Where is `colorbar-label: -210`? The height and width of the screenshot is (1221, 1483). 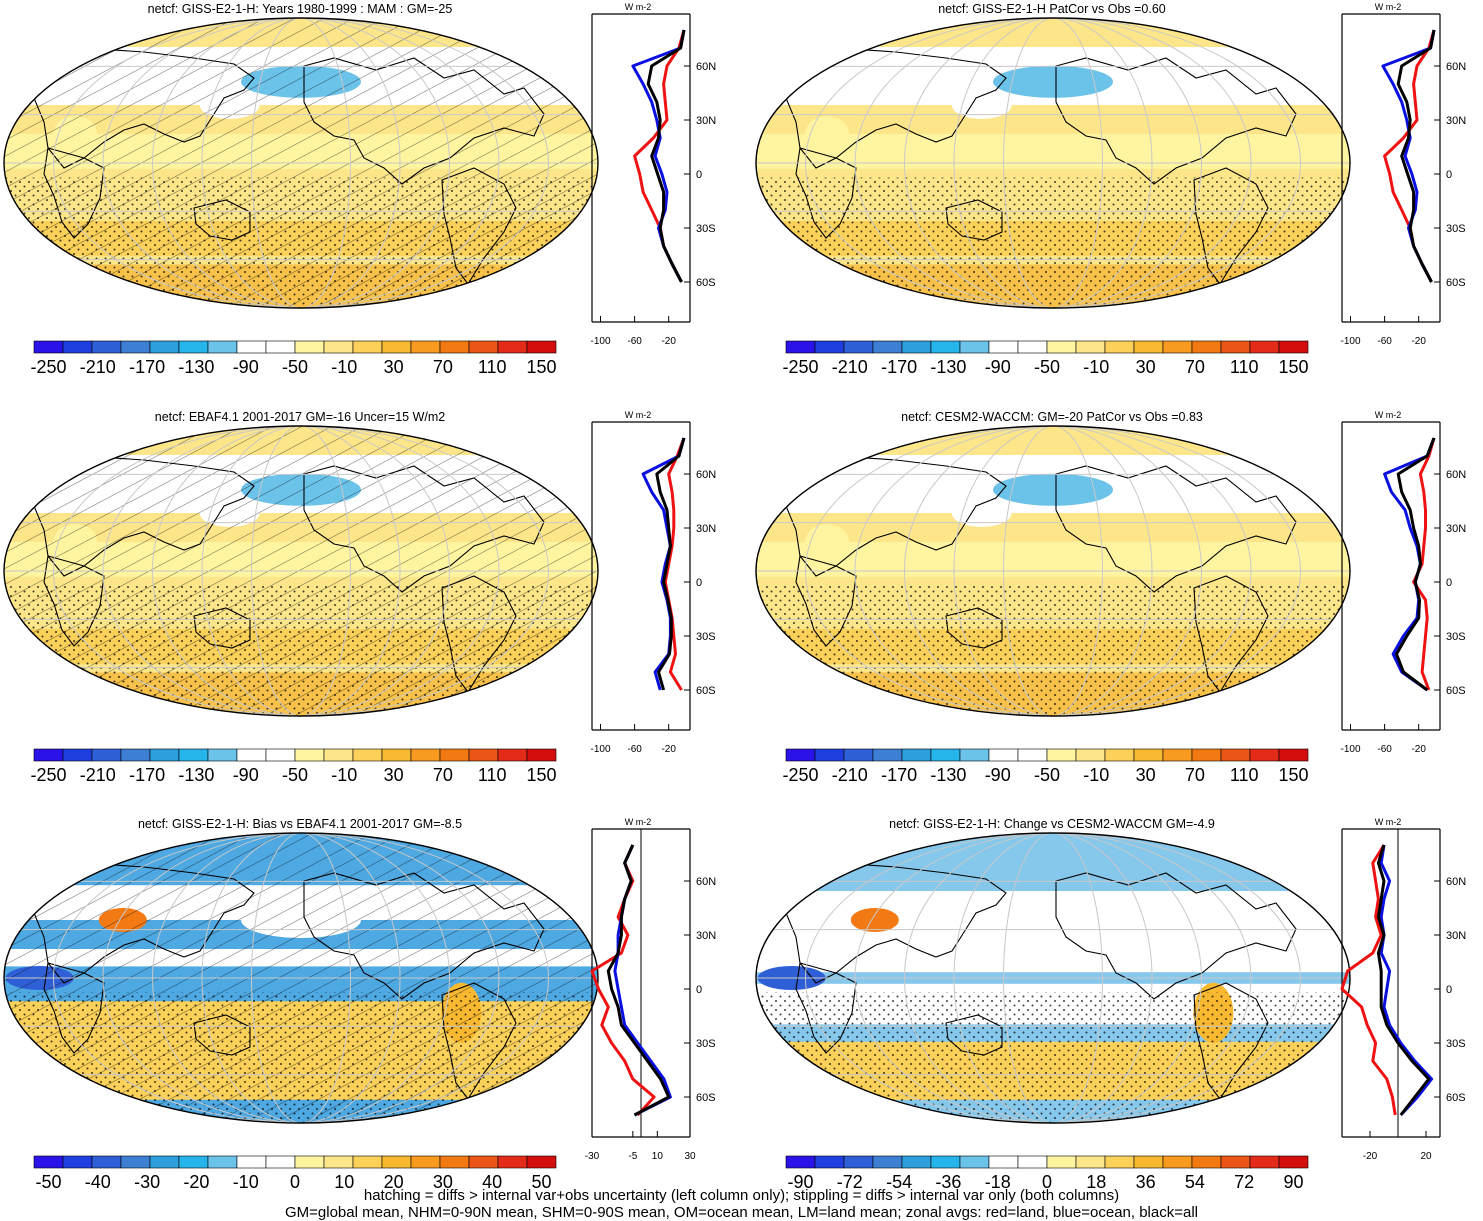 colorbar-label: -210 is located at coordinates (98, 367).